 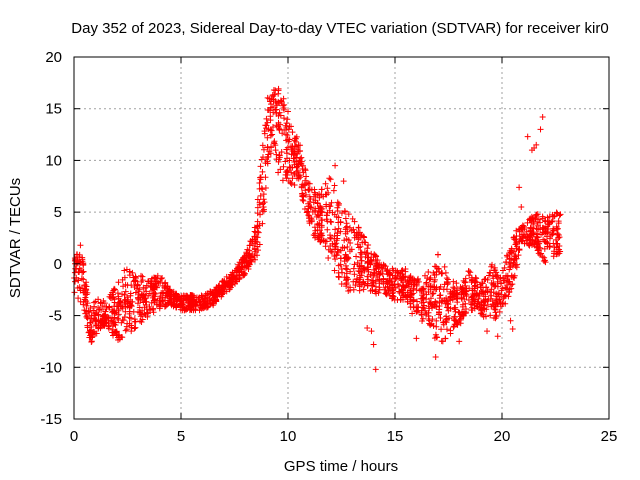 I want to click on x-tick-label: 25, so click(x=609, y=436).